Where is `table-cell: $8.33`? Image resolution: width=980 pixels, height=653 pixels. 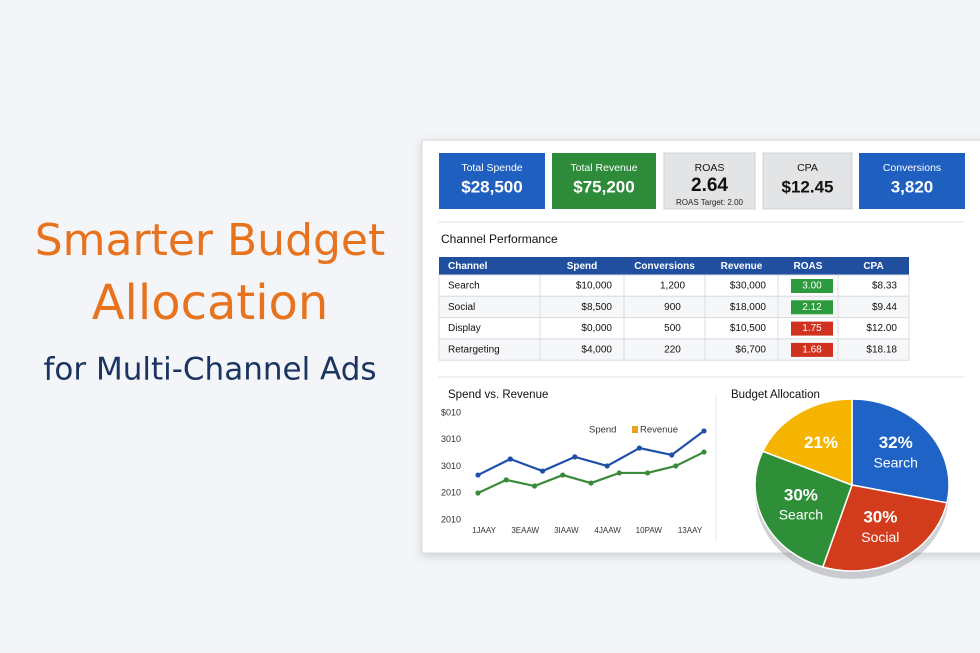 table-cell: $8.33 is located at coordinates (884, 286).